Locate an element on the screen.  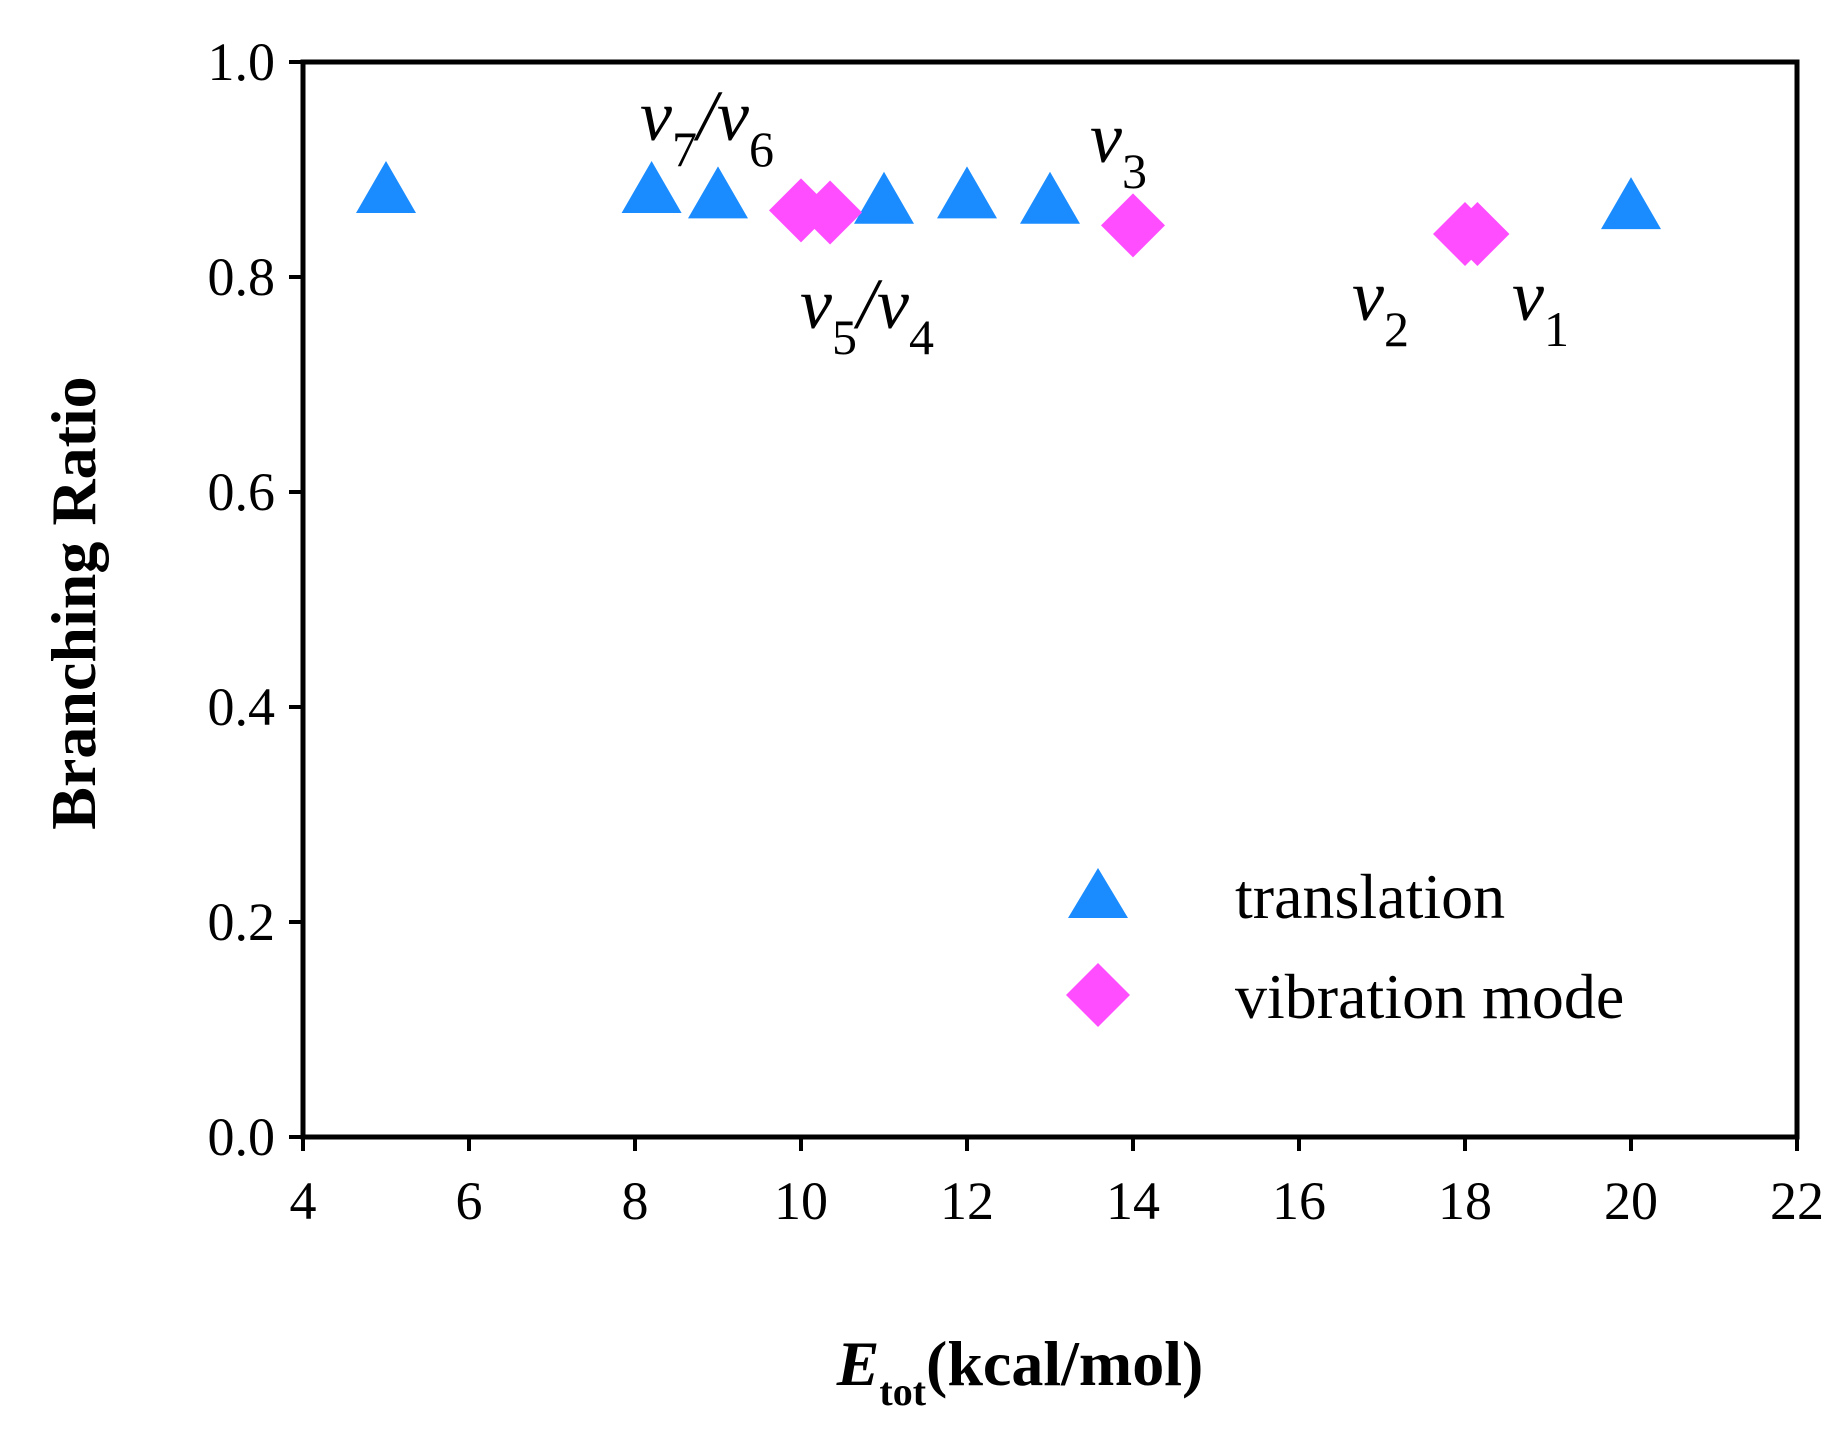
x-tick-label: 12 is located at coordinates (967, 1201).